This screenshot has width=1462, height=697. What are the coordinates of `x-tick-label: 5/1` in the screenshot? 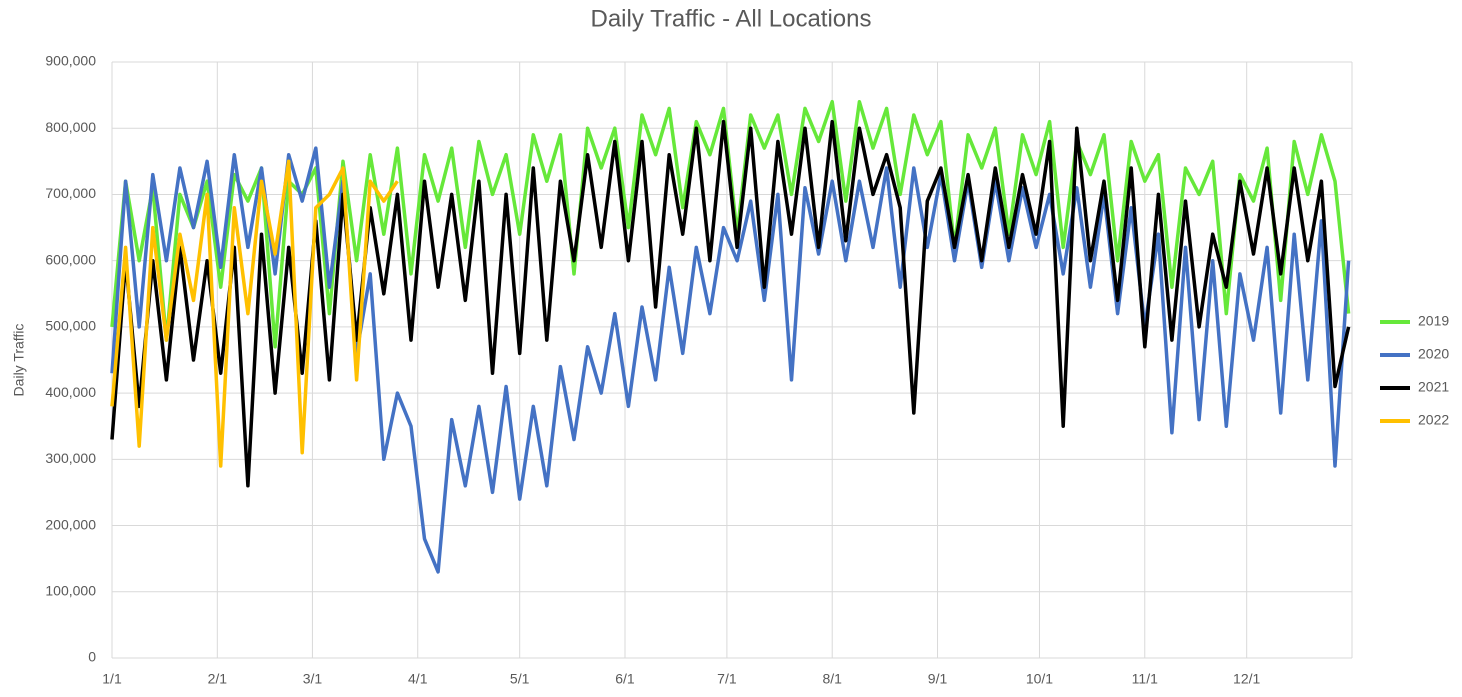 It's located at (520, 679).